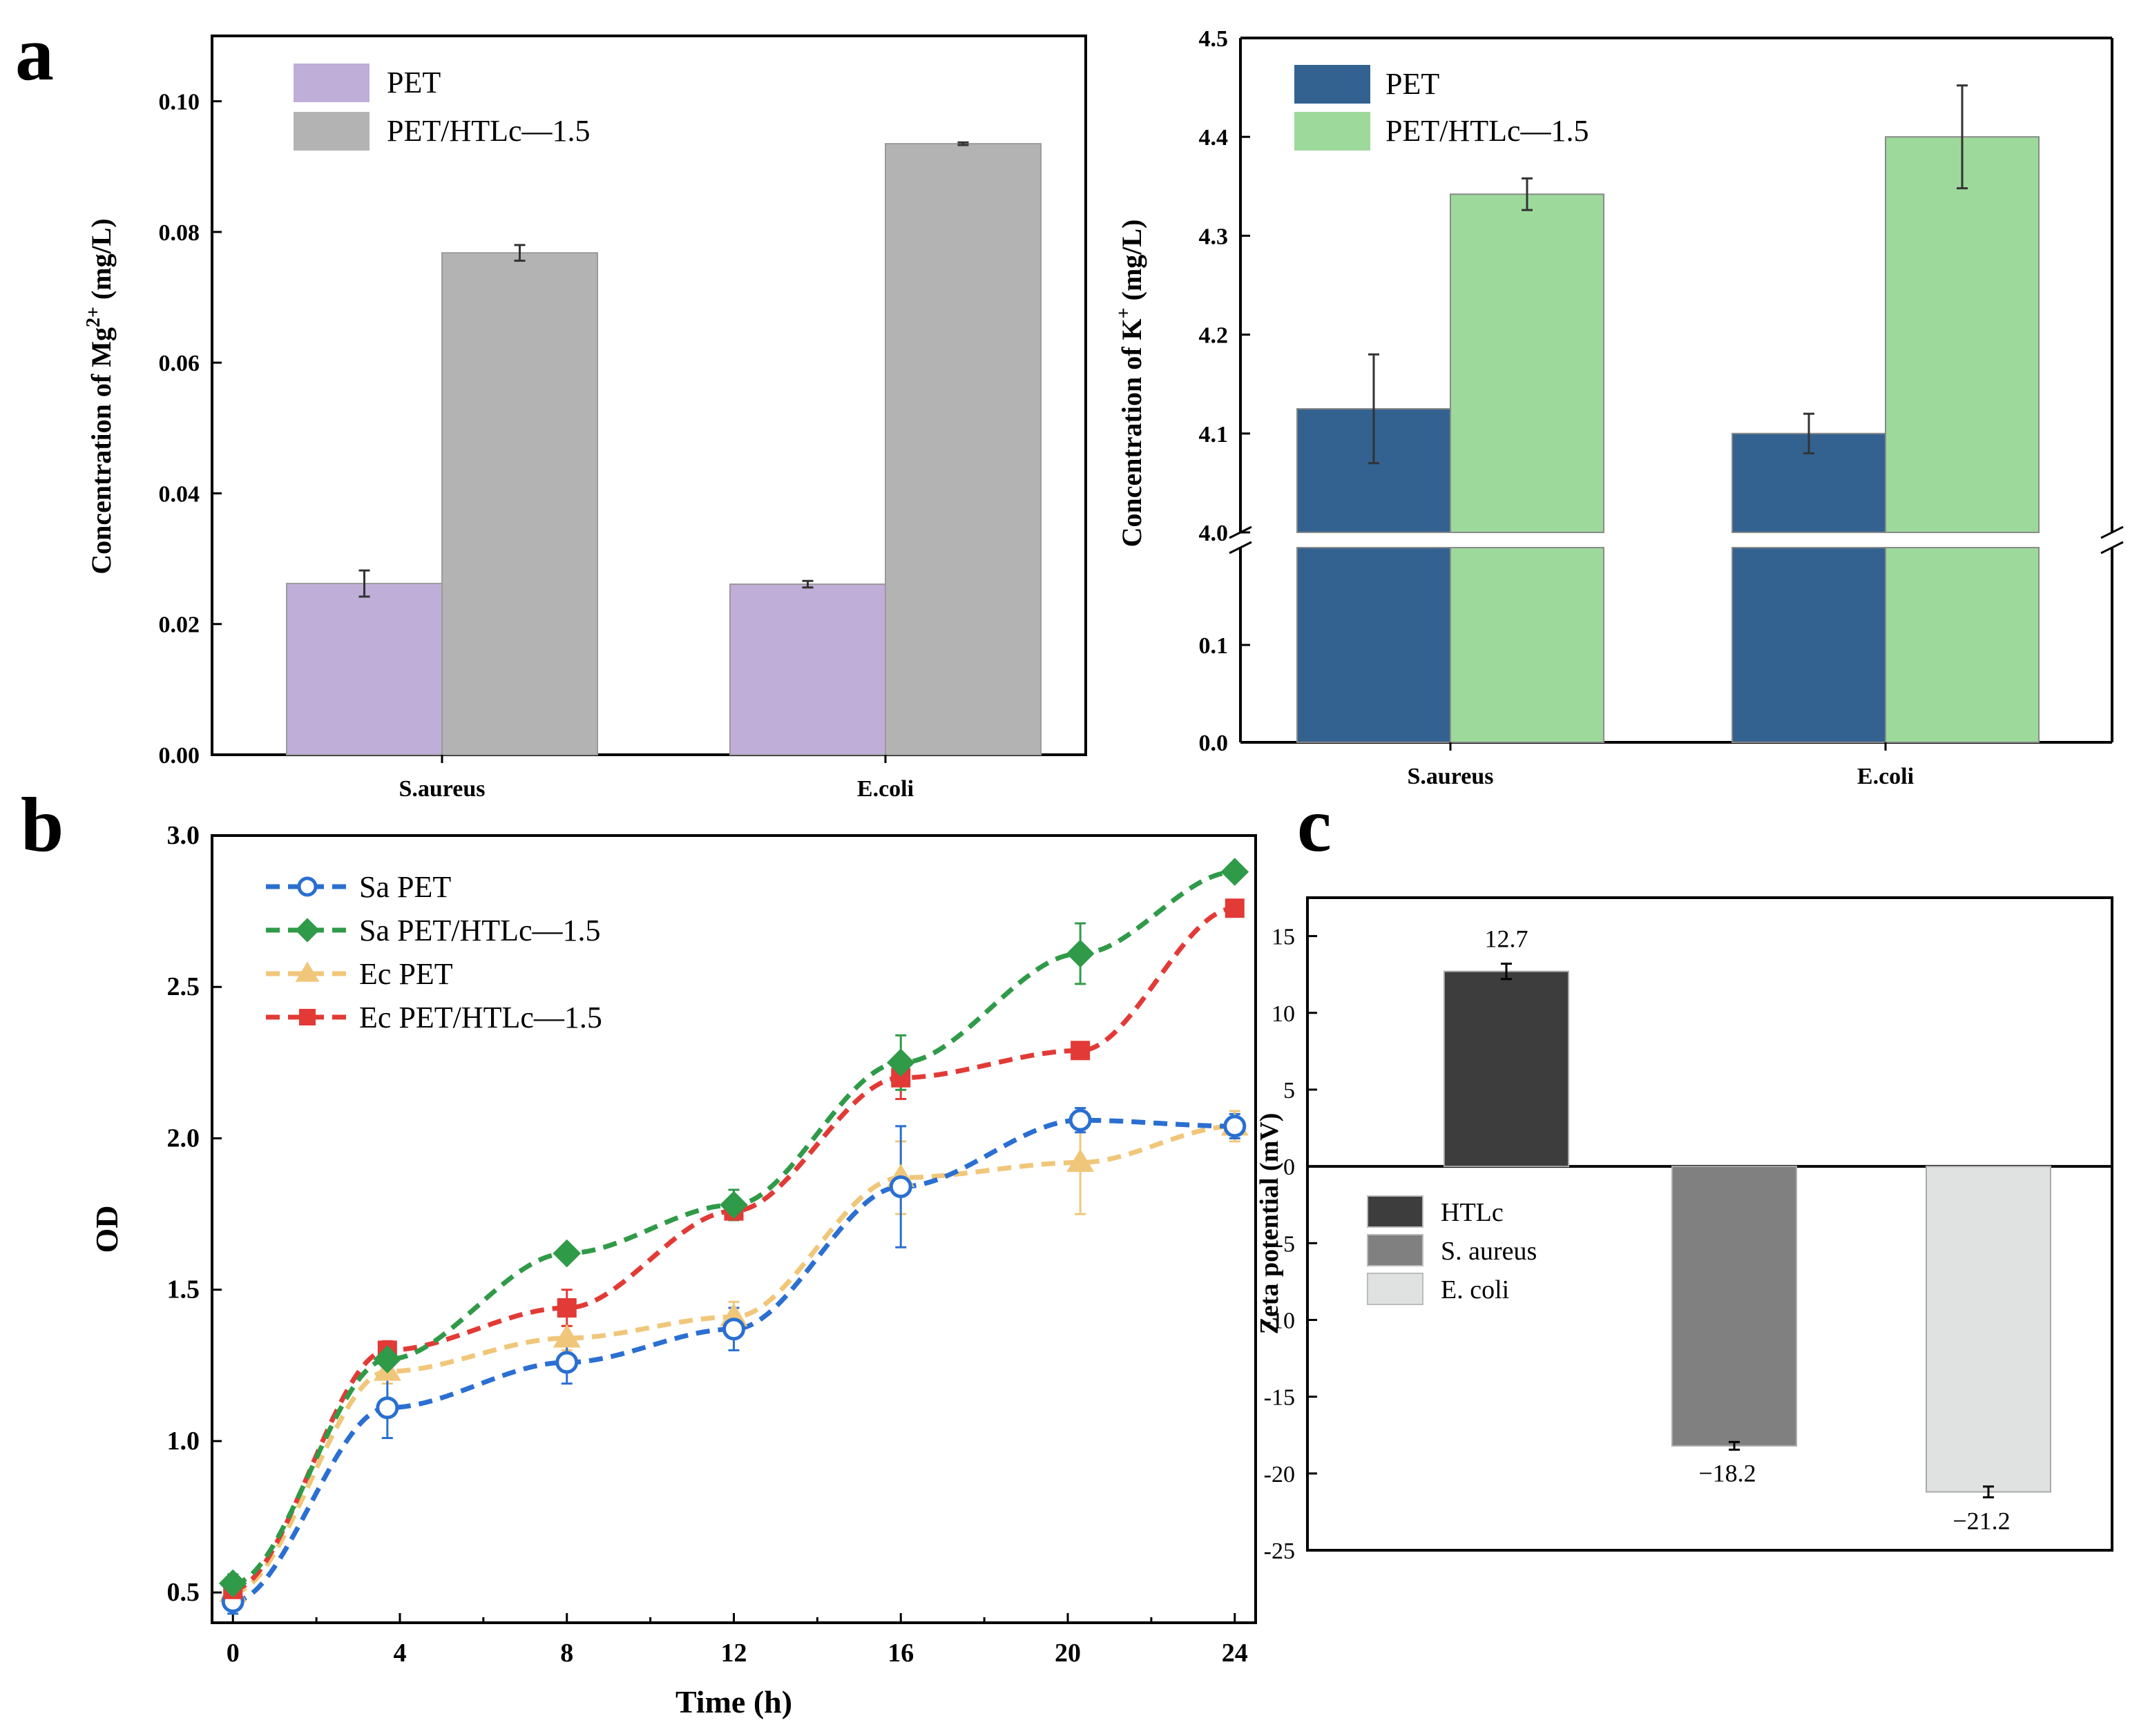 This screenshot has width=2139, height=1736. What do you see at coordinates (1285, 1244) in the screenshot?
I see `c-ytick-label: -5` at bounding box center [1285, 1244].